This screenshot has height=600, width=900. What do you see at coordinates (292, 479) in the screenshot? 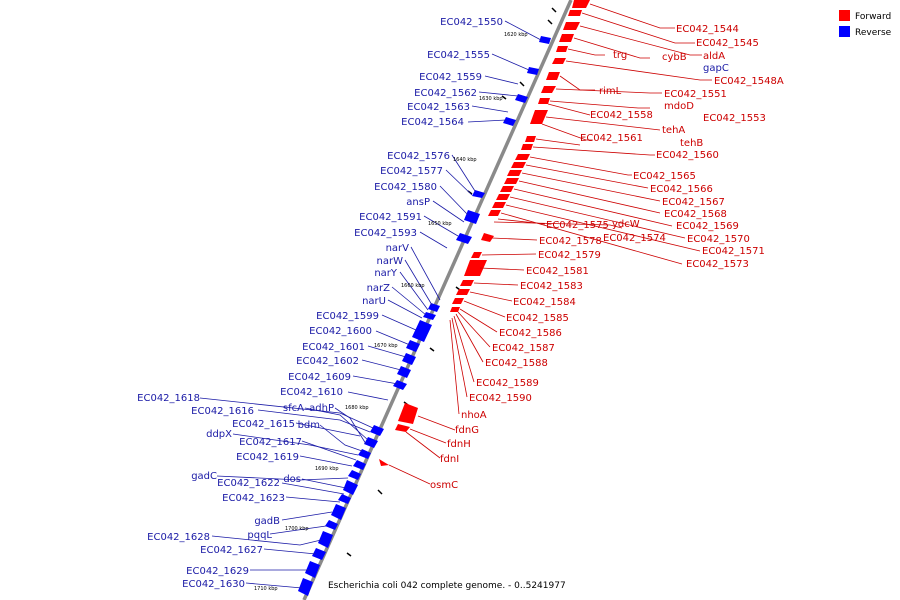
I see `gene-label-reverse: dos` at bounding box center [292, 479].